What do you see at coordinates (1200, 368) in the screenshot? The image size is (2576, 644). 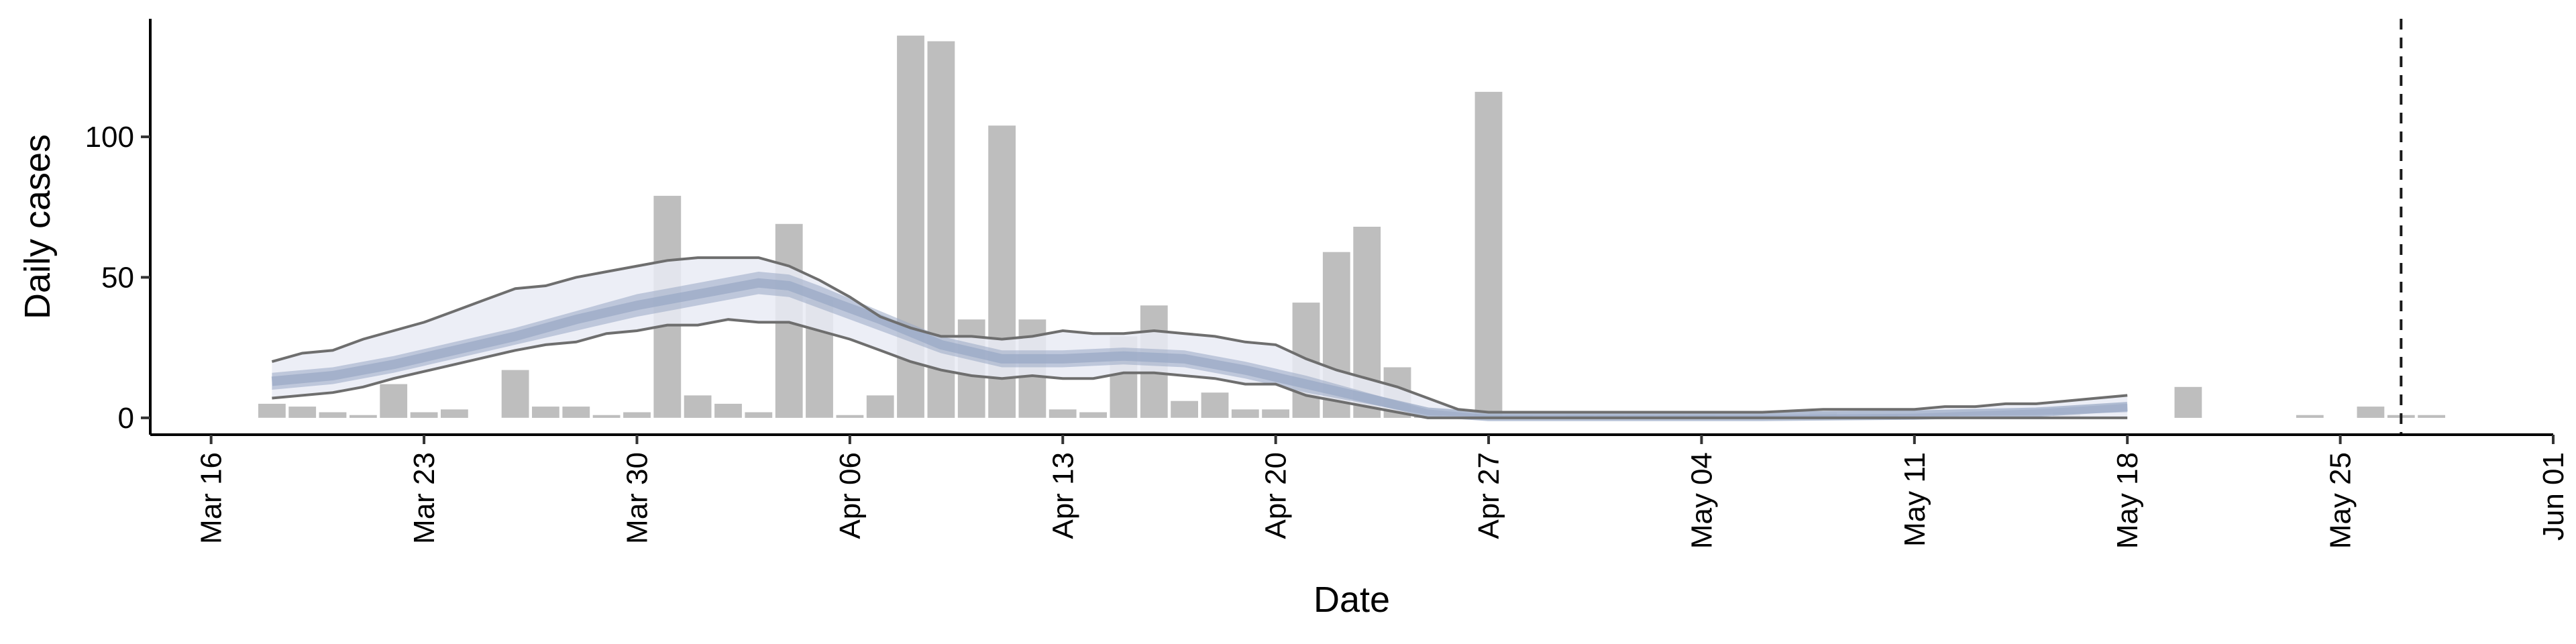 I see `interval-90-lower-line` at bounding box center [1200, 368].